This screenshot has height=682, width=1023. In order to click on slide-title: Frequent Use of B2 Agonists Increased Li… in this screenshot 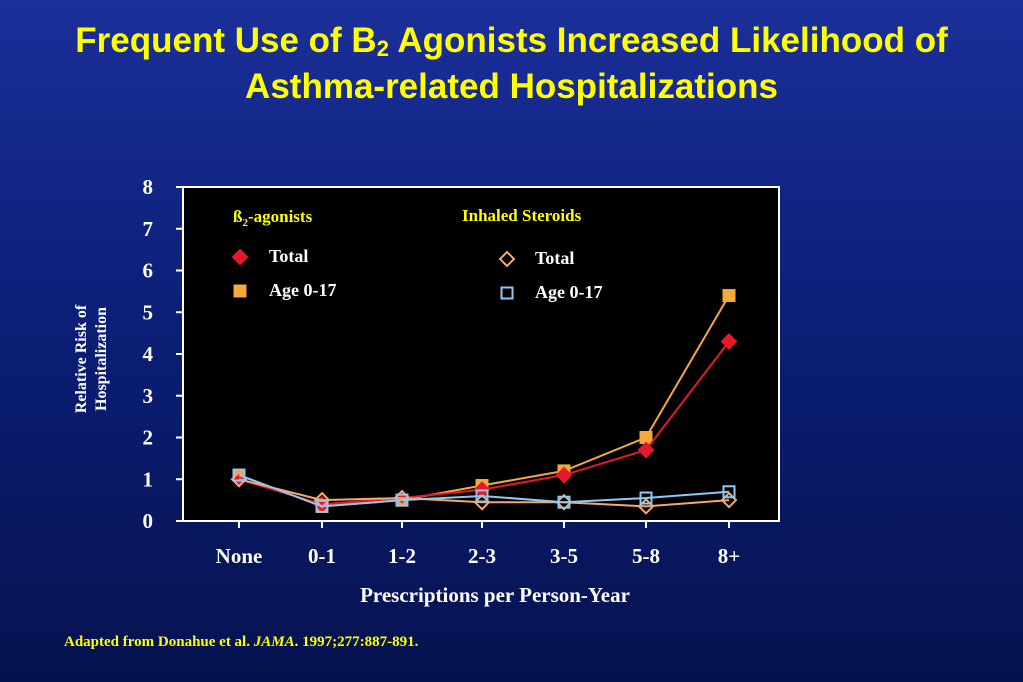, I will do `click(511, 64)`.